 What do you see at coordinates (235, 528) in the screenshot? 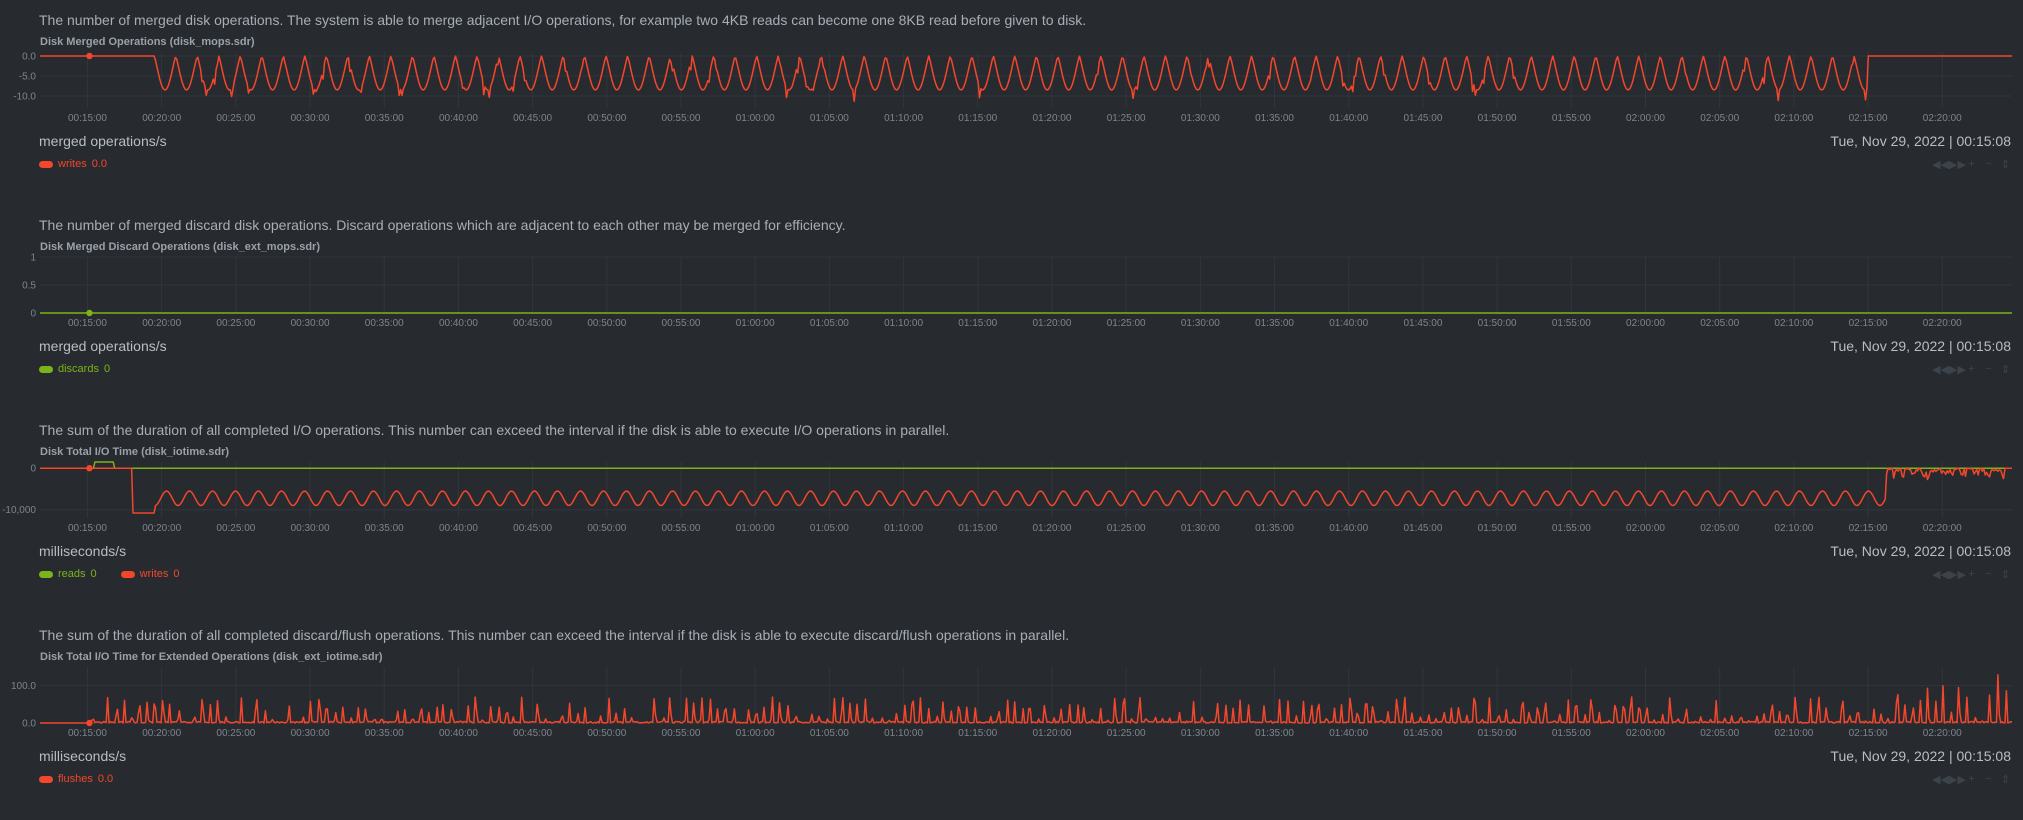
I see `x-tick-label: 00:25:00` at bounding box center [235, 528].